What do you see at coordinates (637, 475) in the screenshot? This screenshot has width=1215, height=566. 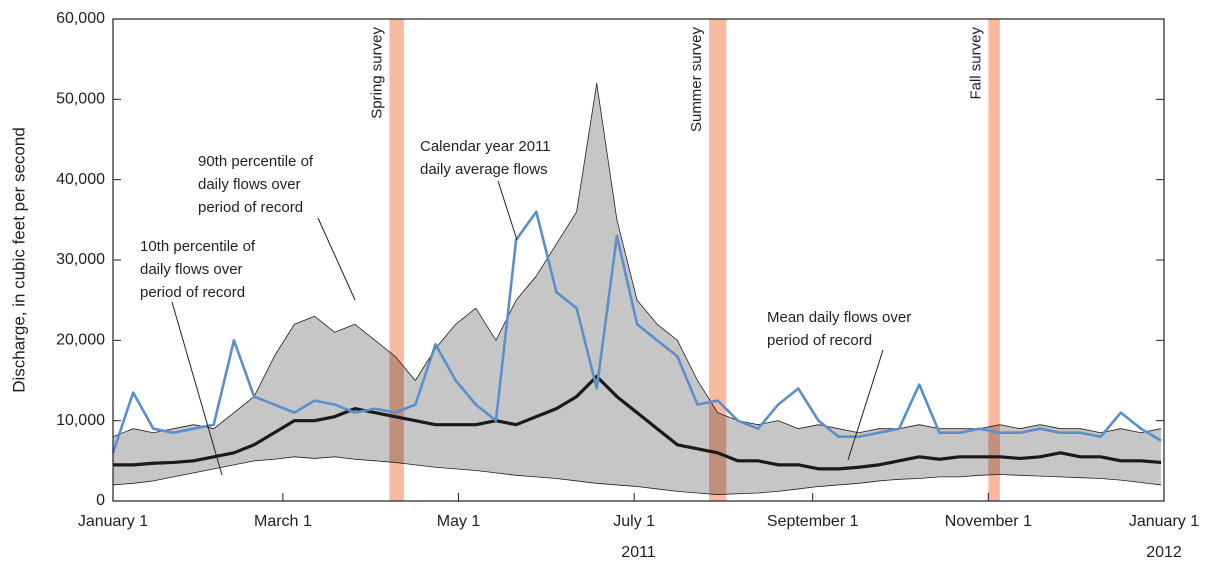 I see `p10-line` at bounding box center [637, 475].